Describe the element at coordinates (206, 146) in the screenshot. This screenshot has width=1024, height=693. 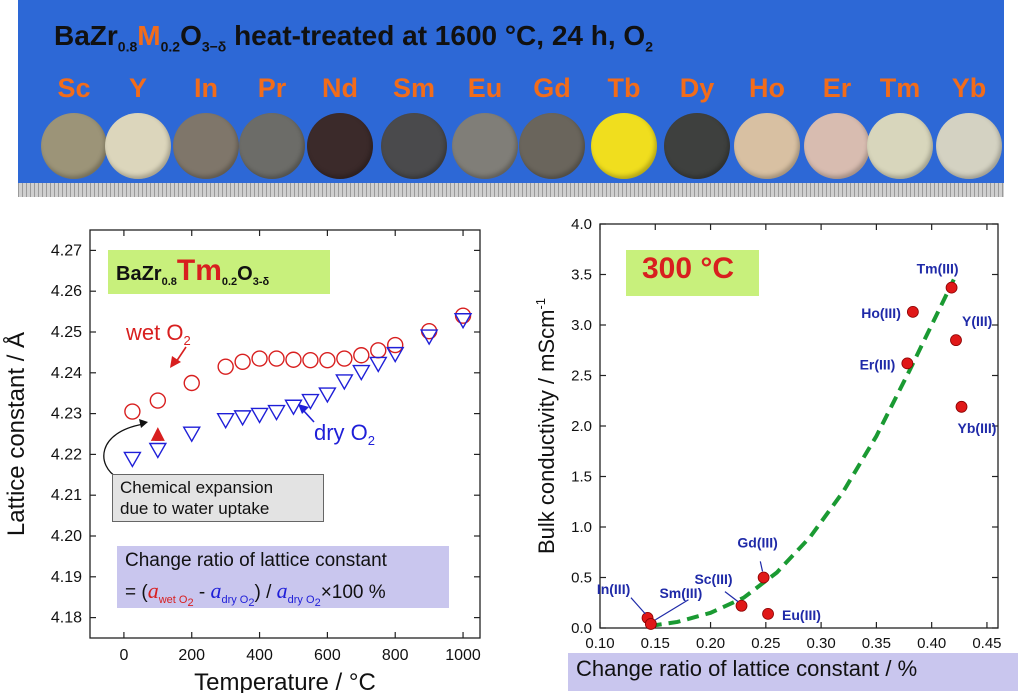
I see `sample-disk-in` at that location.